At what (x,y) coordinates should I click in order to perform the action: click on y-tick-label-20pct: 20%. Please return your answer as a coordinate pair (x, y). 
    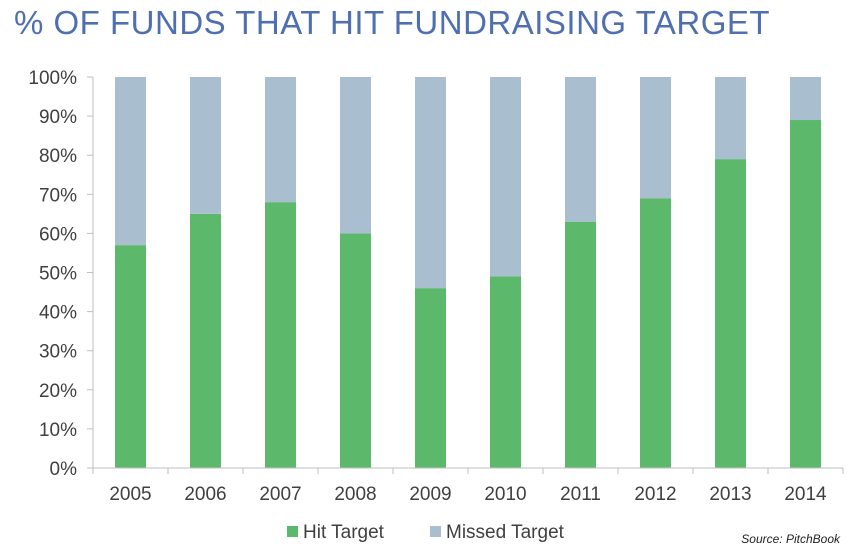
    Looking at the image, I should click on (58, 391).